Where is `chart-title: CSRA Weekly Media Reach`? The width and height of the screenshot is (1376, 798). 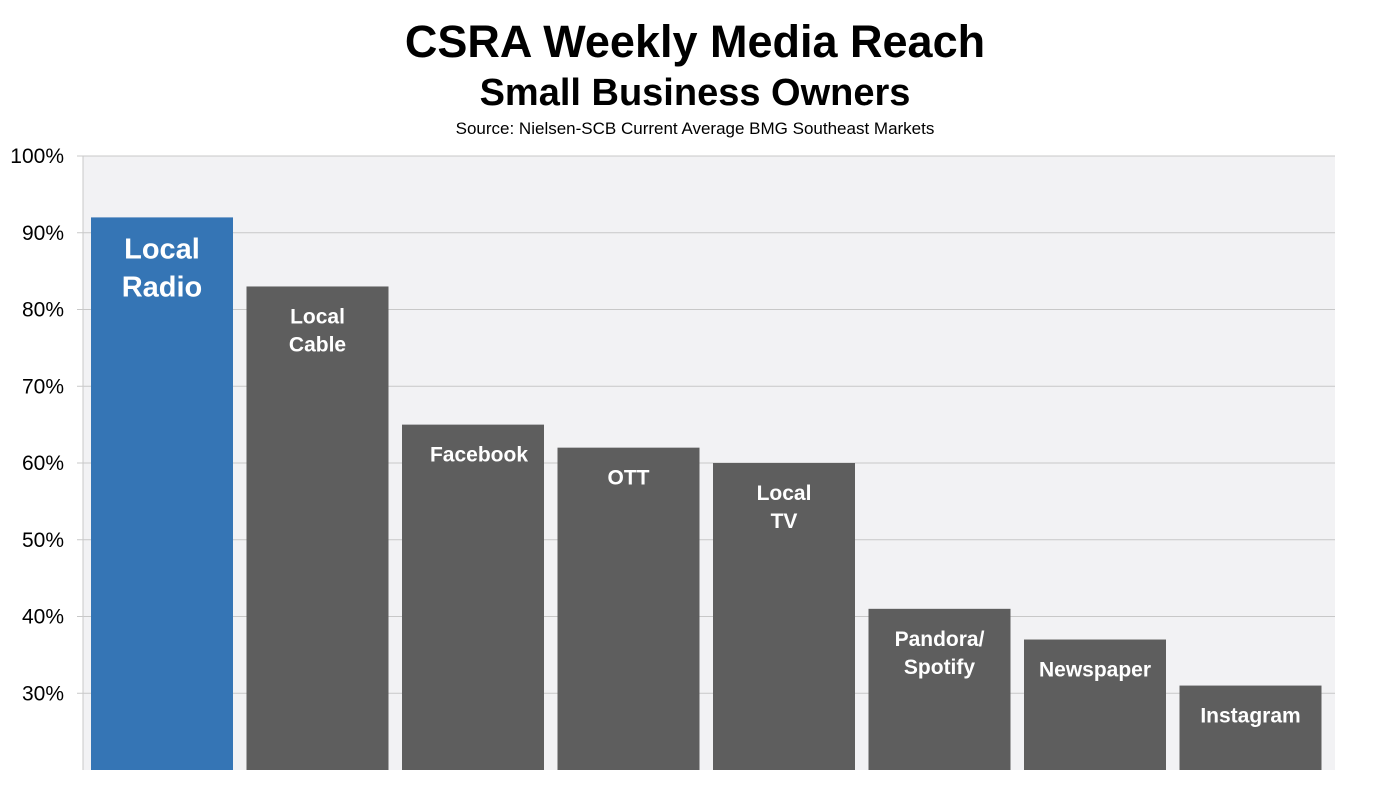 chart-title: CSRA Weekly Media Reach is located at coordinates (695, 41).